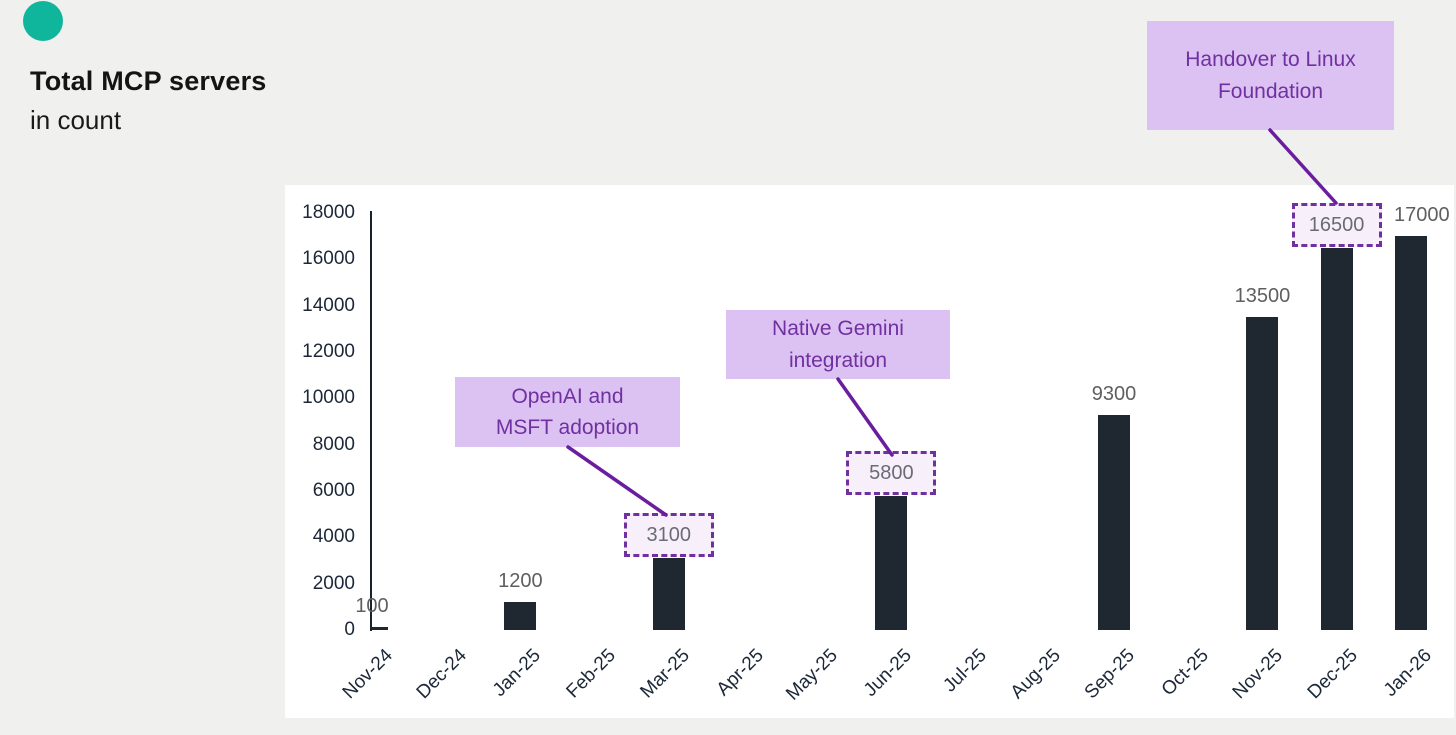 Image resolution: width=1456 pixels, height=735 pixels. Describe the element at coordinates (349, 629) in the screenshot. I see `y-tick-label: 0` at that location.